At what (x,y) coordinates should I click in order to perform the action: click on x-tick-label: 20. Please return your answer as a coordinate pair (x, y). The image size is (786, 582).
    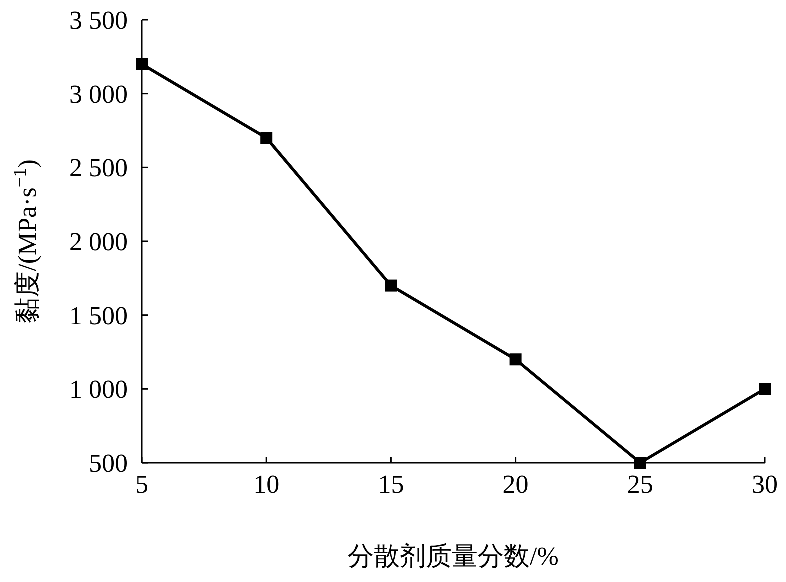
    Looking at the image, I should click on (515, 484).